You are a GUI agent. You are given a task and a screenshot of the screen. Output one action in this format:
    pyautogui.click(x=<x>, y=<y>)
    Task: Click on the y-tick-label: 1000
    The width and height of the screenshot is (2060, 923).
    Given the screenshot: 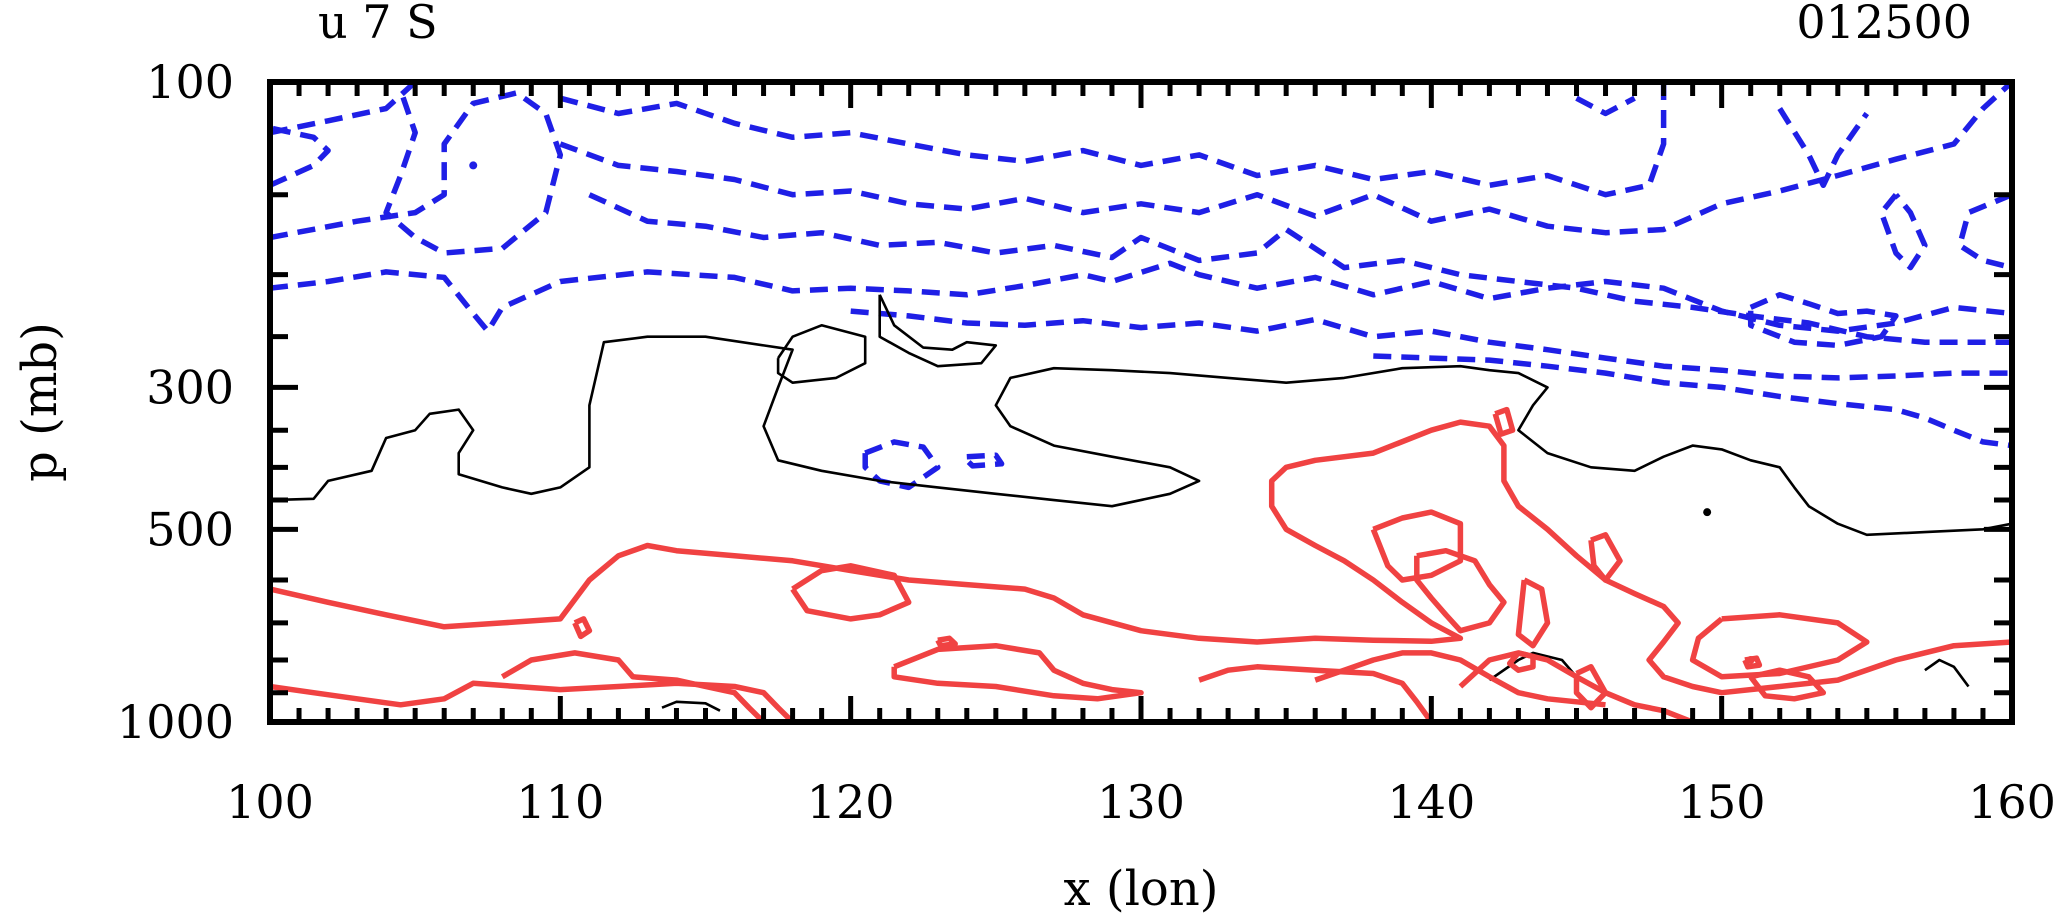 What is the action you would take?
    pyautogui.click(x=175, y=722)
    